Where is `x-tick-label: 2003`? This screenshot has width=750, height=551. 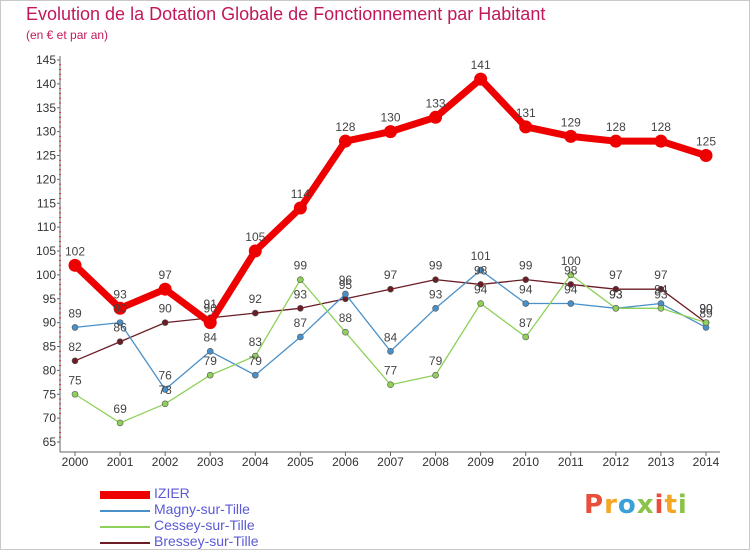
x-tick-label: 2003 is located at coordinates (210, 462).